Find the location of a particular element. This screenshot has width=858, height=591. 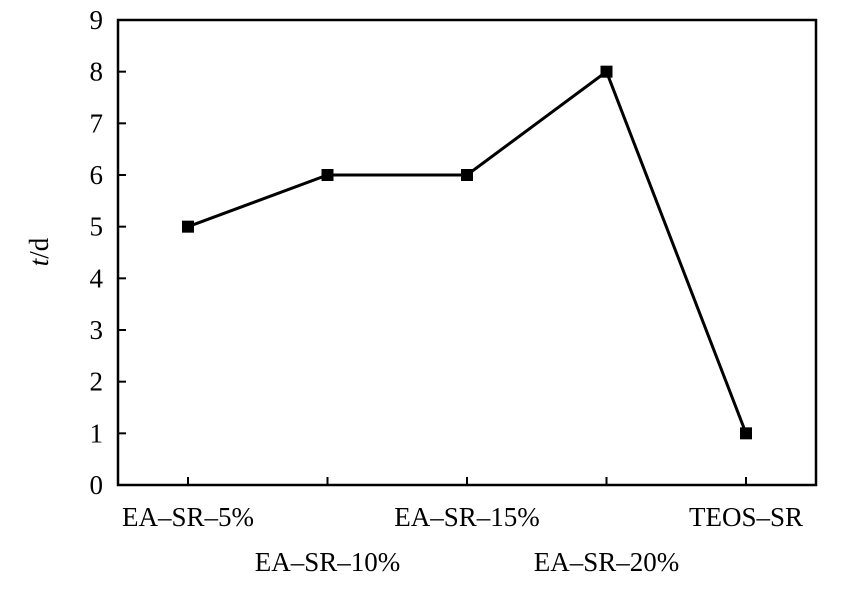

y-tick-label: 9 is located at coordinates (97, 20).